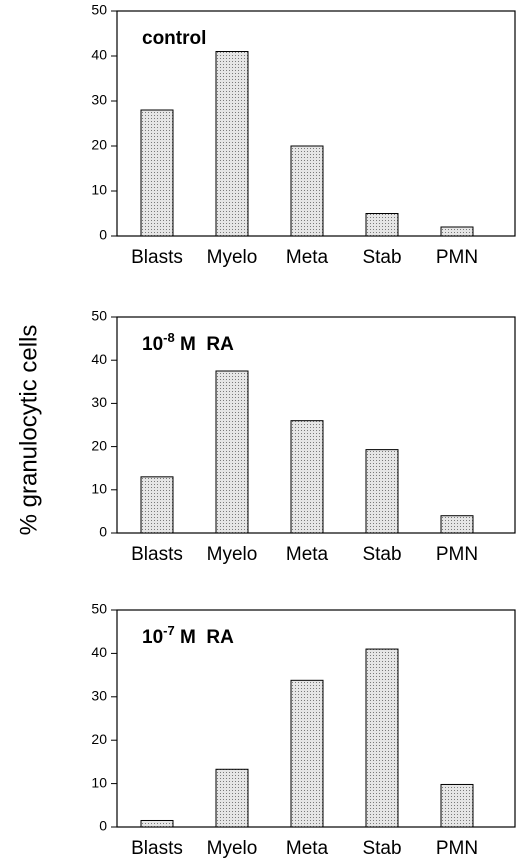 The width and height of the screenshot is (520, 863). What do you see at coordinates (28, 430) in the screenshot?
I see `y-axis-label: % granulocytic cells` at bounding box center [28, 430].